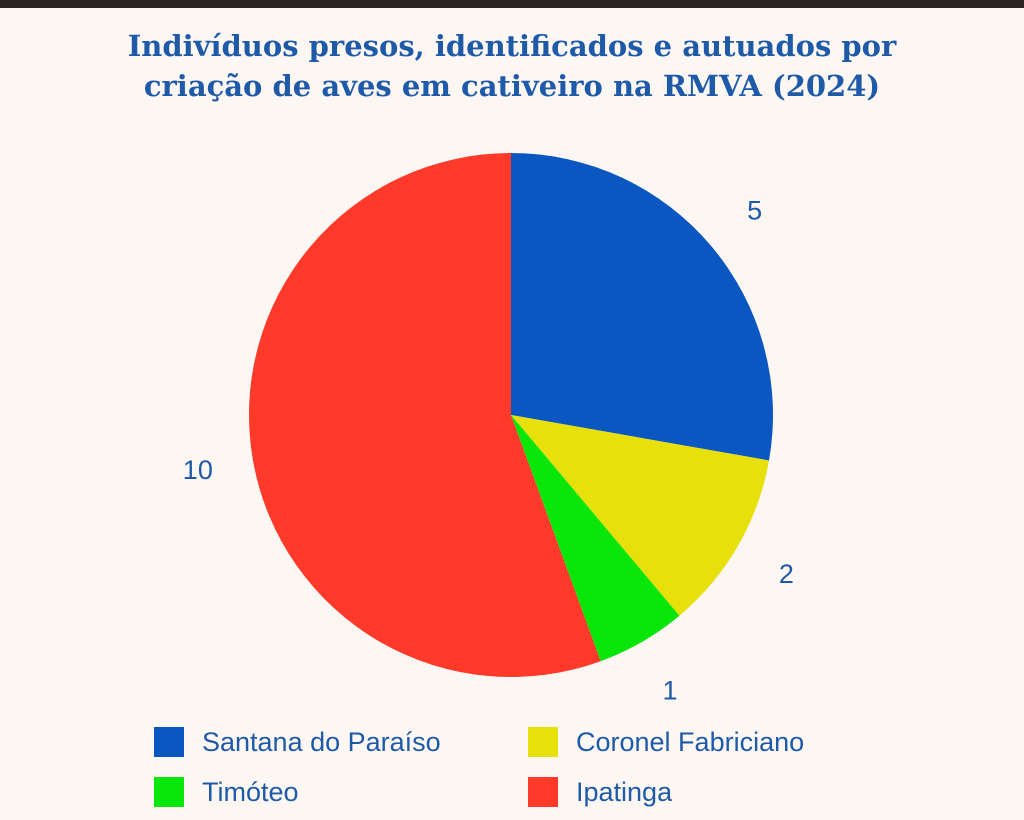 Image resolution: width=1024 pixels, height=820 pixels. I want to click on pie-value-label-coronel-fabriciano: 2, so click(786, 574).